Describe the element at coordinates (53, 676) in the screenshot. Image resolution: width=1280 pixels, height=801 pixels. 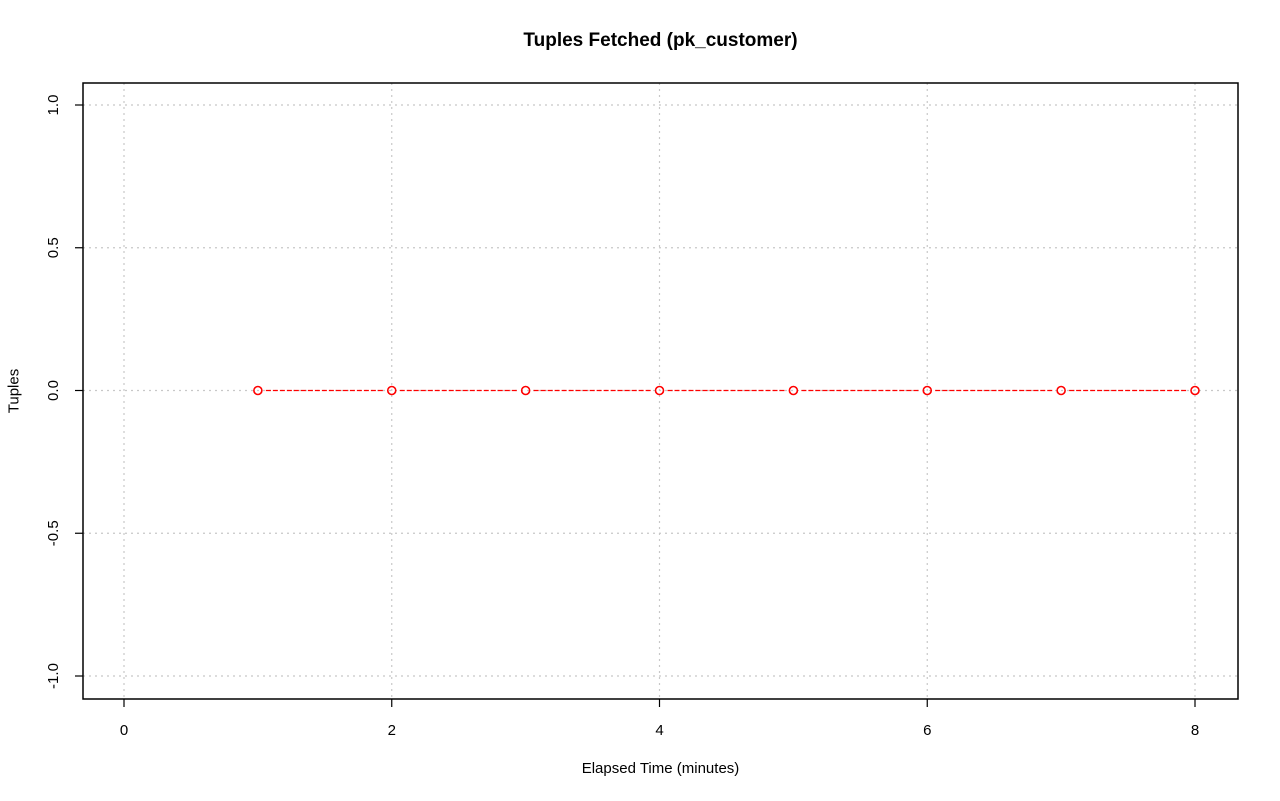
I see `y-tick-label: -1.0` at that location.